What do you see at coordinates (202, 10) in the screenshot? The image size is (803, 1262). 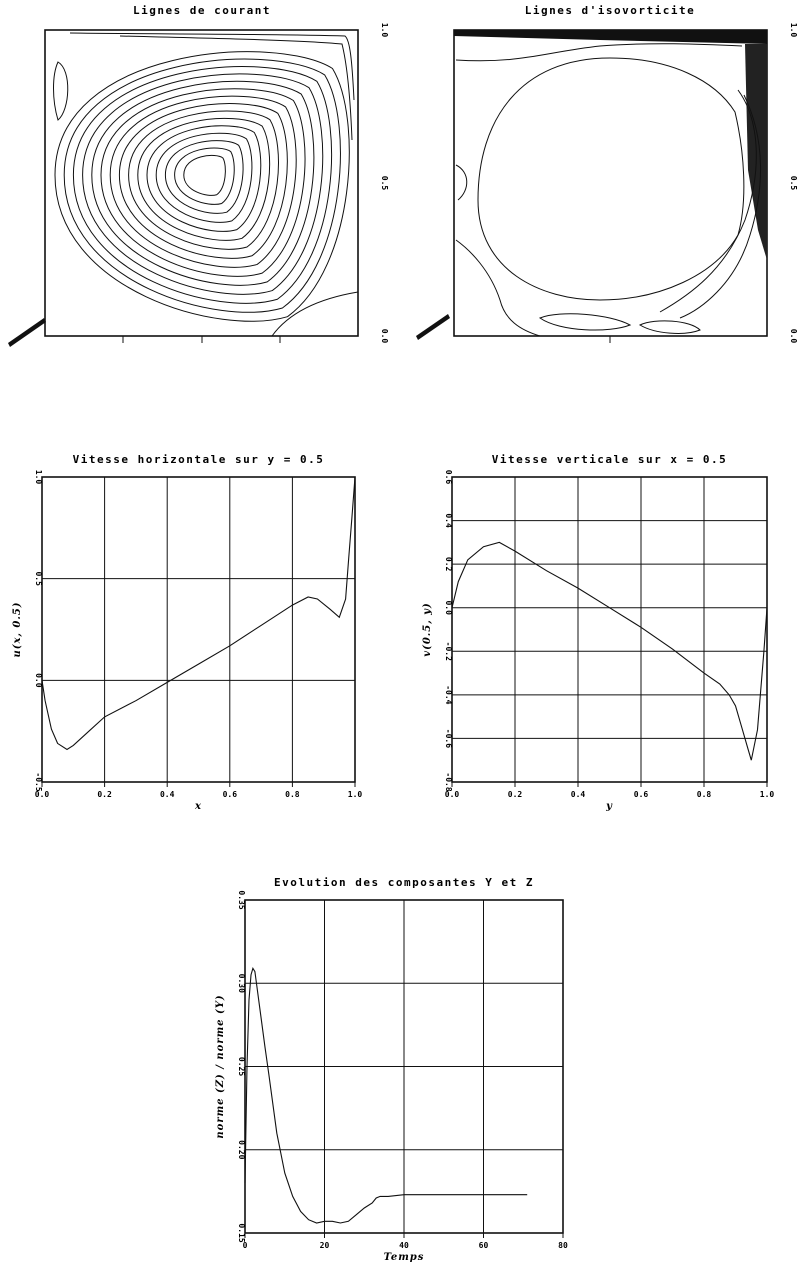 I see `streamline-title: Lignes de courant` at bounding box center [202, 10].